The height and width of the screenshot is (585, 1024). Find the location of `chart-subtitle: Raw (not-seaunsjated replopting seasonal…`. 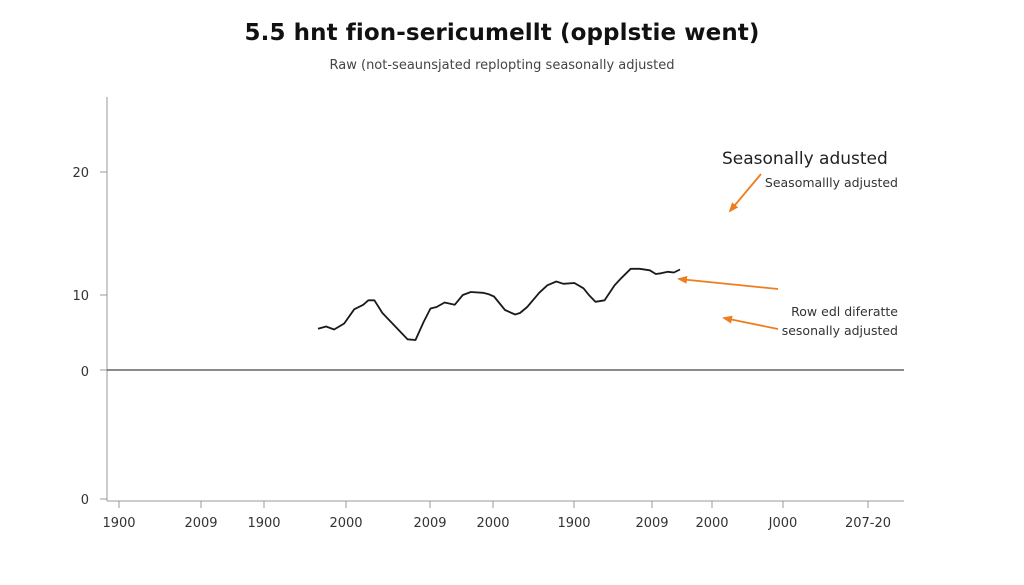

chart-subtitle: Raw (not-seaunsjated replopting seasonal… is located at coordinates (502, 65).